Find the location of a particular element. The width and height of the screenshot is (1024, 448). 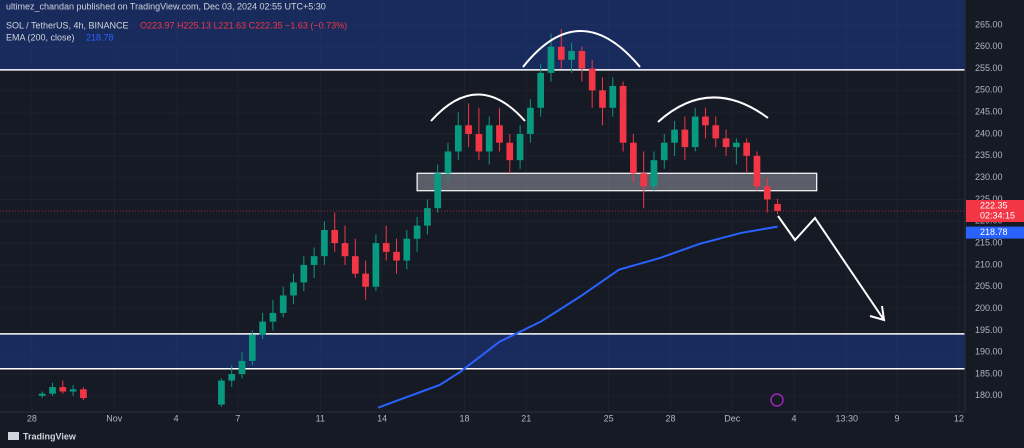

x-tick-label: 21 is located at coordinates (526, 418).